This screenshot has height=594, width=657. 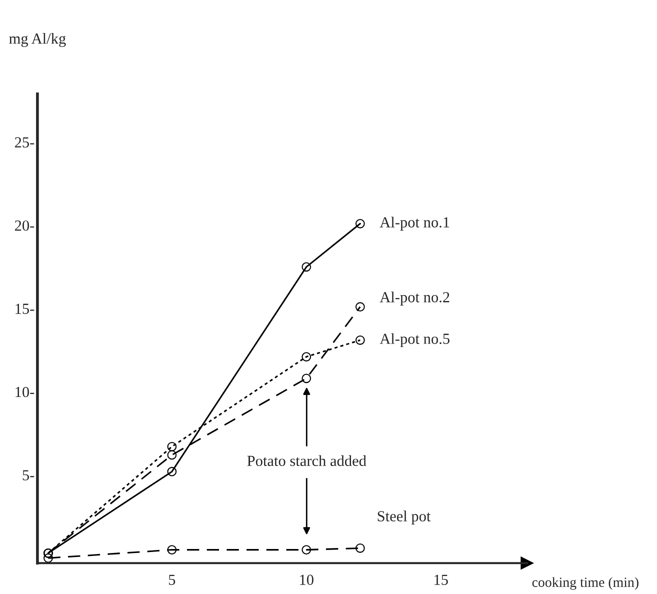 What do you see at coordinates (307, 579) in the screenshot?
I see `x-tick-label: 10` at bounding box center [307, 579].